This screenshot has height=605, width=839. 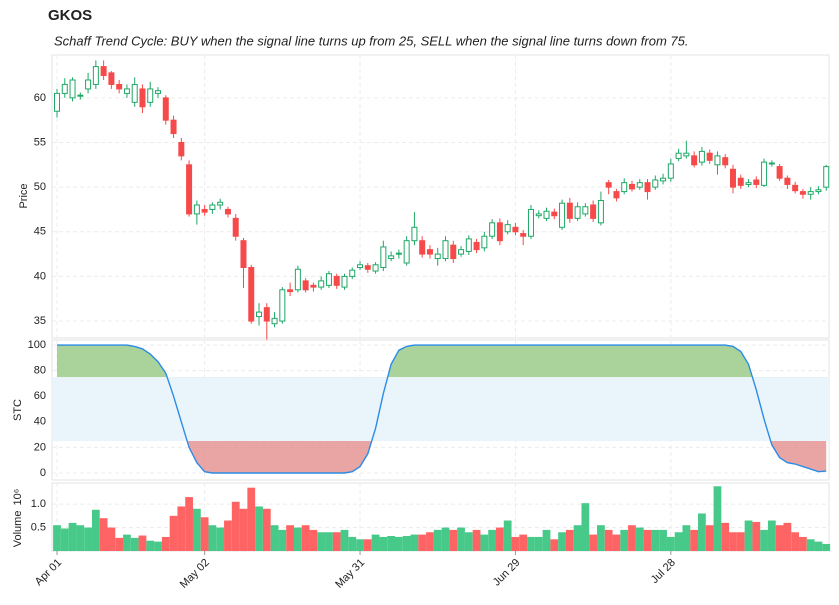 I want to click on x-tick-label: Jun 29, so click(x=507, y=573).